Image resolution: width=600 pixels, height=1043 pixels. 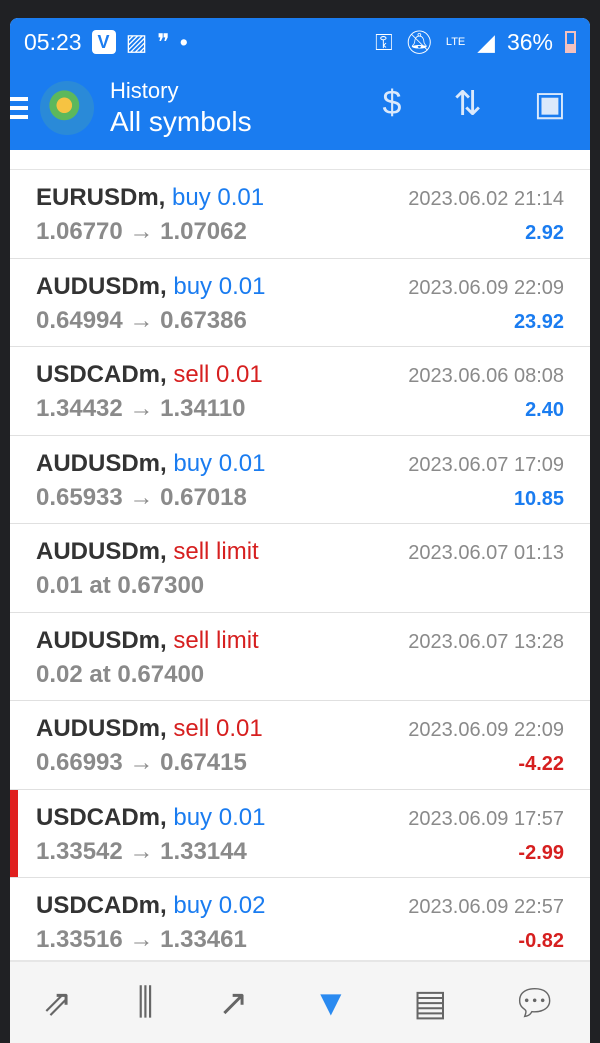 I want to click on profit: -0.82, so click(x=541, y=941).